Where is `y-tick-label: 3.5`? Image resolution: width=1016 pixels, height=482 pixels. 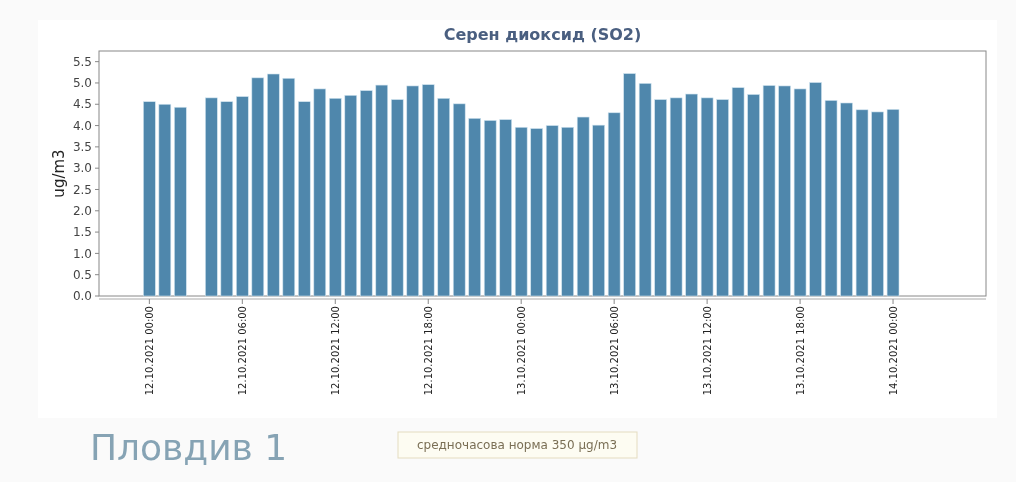
y-tick-label: 3.5 is located at coordinates (82, 147).